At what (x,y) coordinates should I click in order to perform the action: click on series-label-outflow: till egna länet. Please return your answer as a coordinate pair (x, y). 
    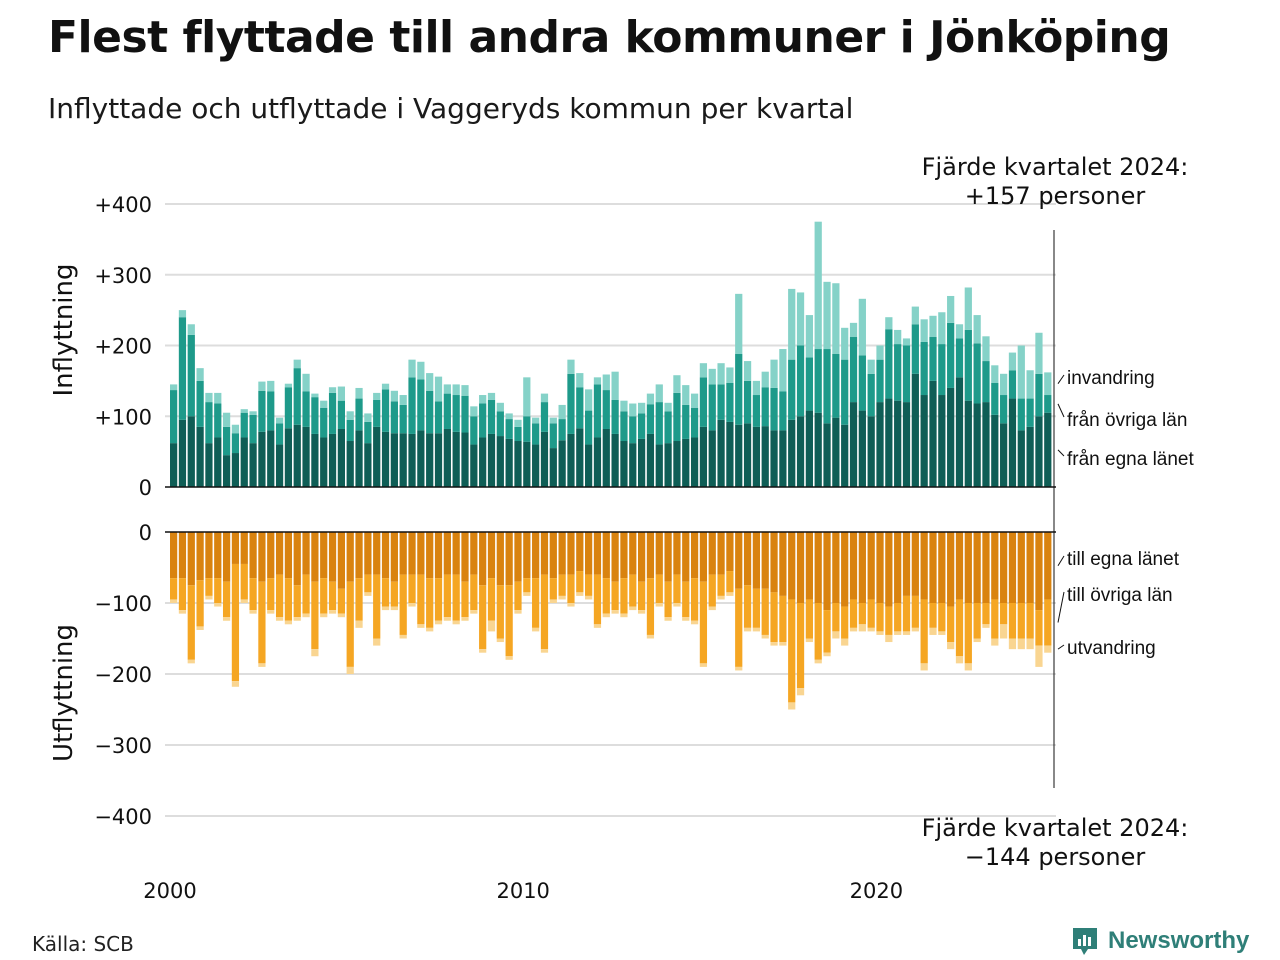
    Looking at the image, I should click on (1123, 559).